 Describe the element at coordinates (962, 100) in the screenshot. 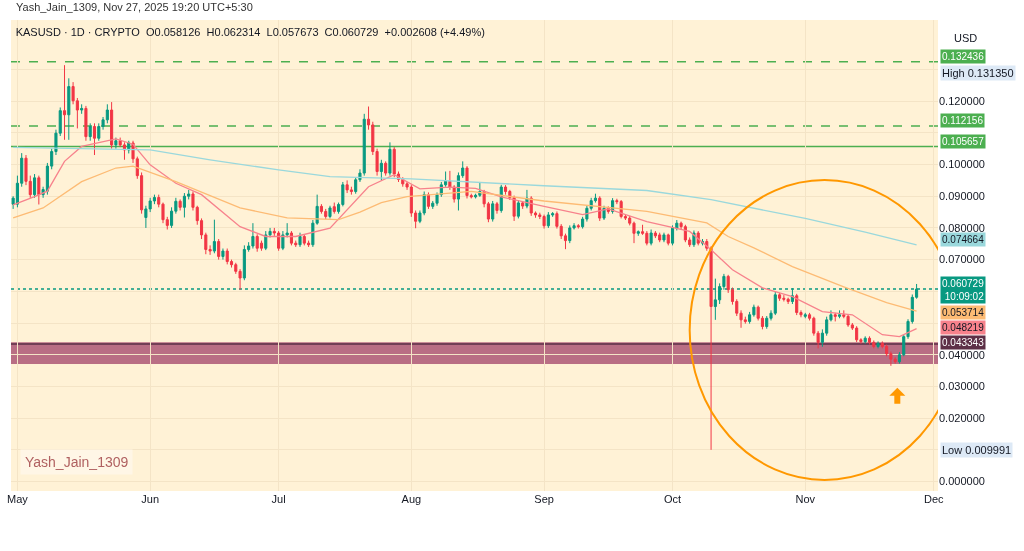

I see `y-tick-label: 0.120000` at that location.